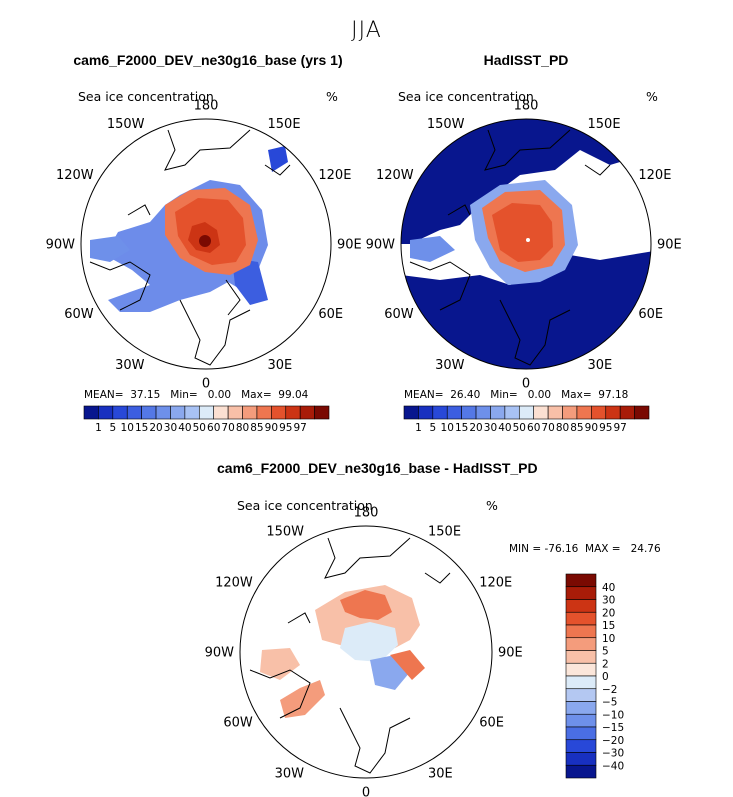 This screenshot has height=797, width=733. I want to click on panel-3-colorbar-tick: 5, so click(605, 652).